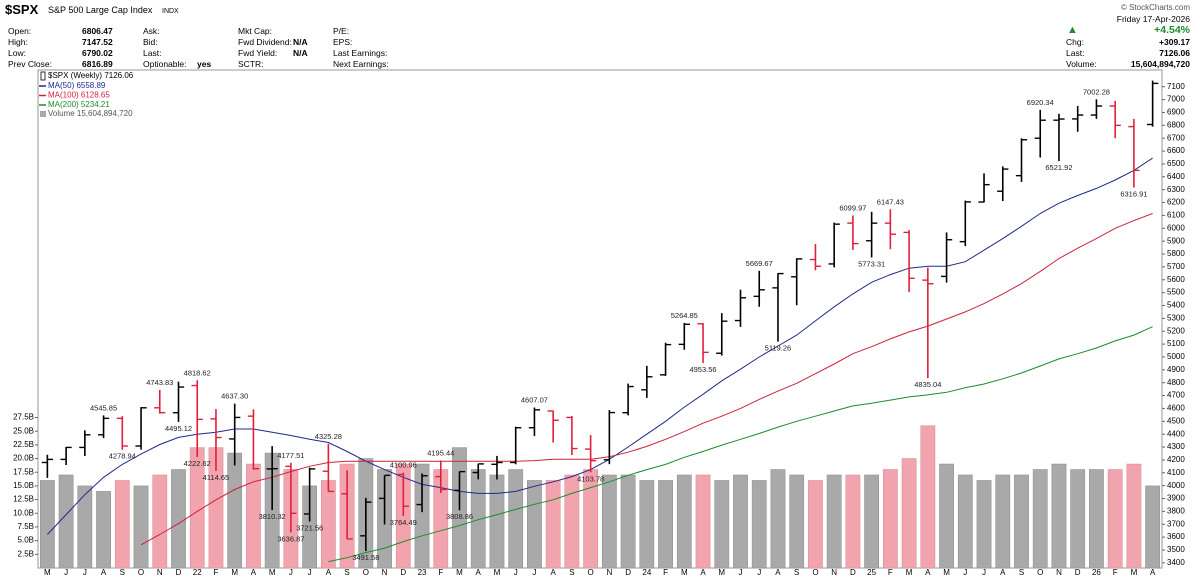  What do you see at coordinates (1176, 227) in the screenshot?
I see `price-tick-label: 6000` at bounding box center [1176, 227].